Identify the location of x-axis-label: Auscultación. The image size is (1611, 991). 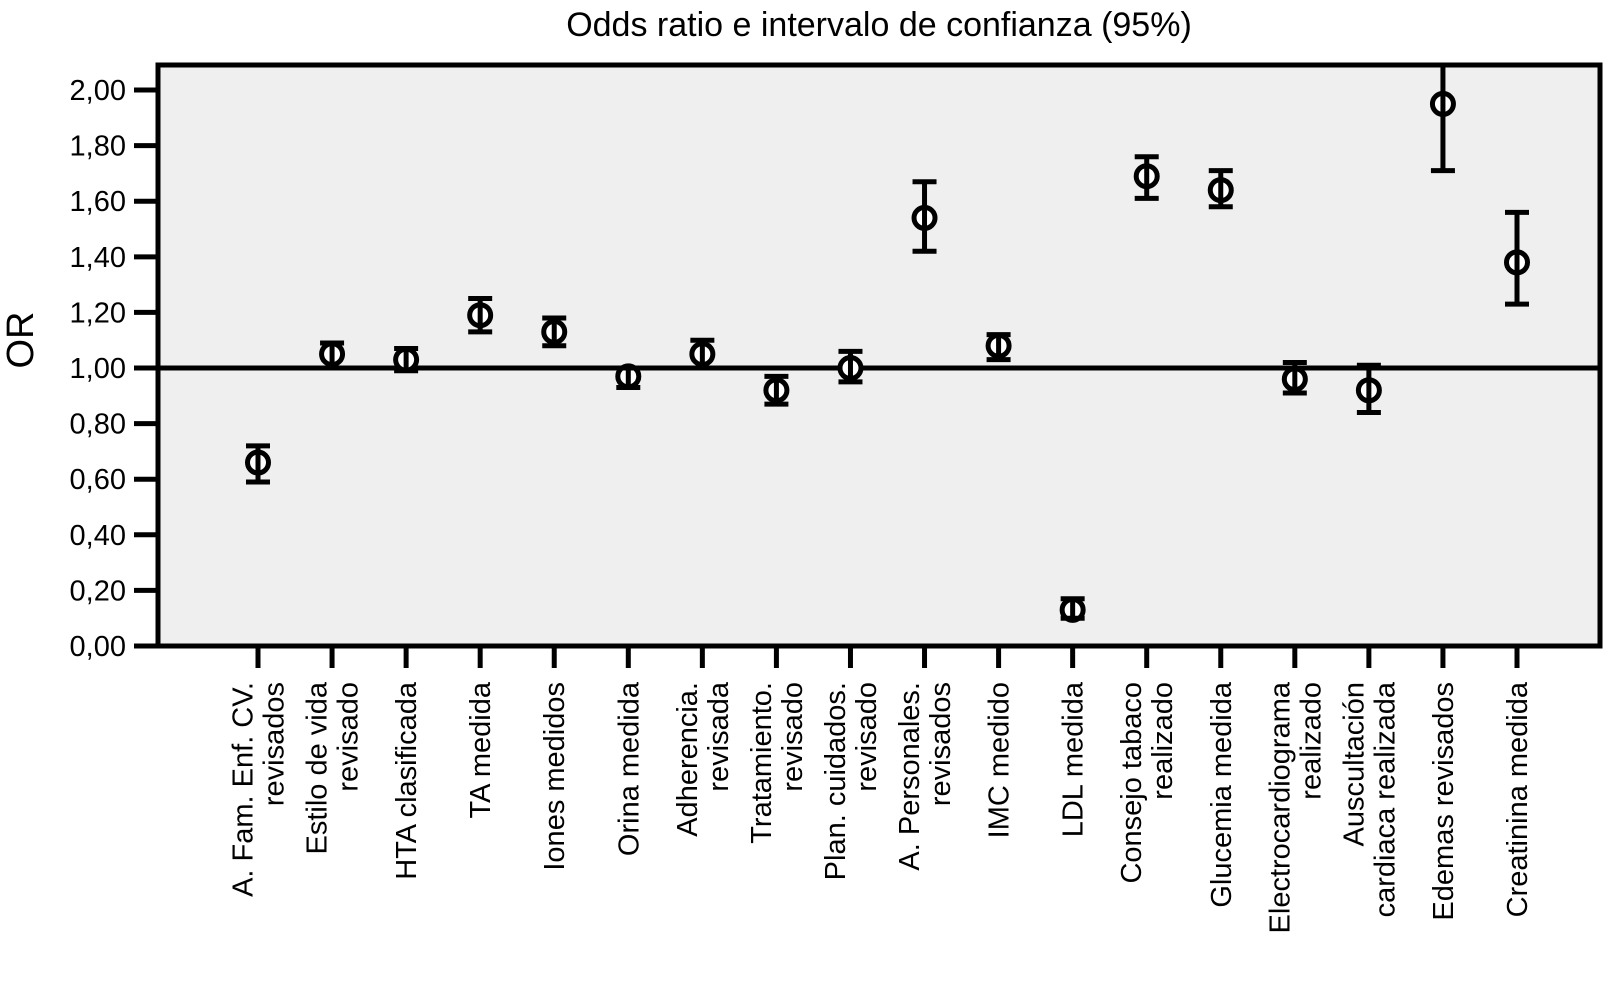
(1354, 764).